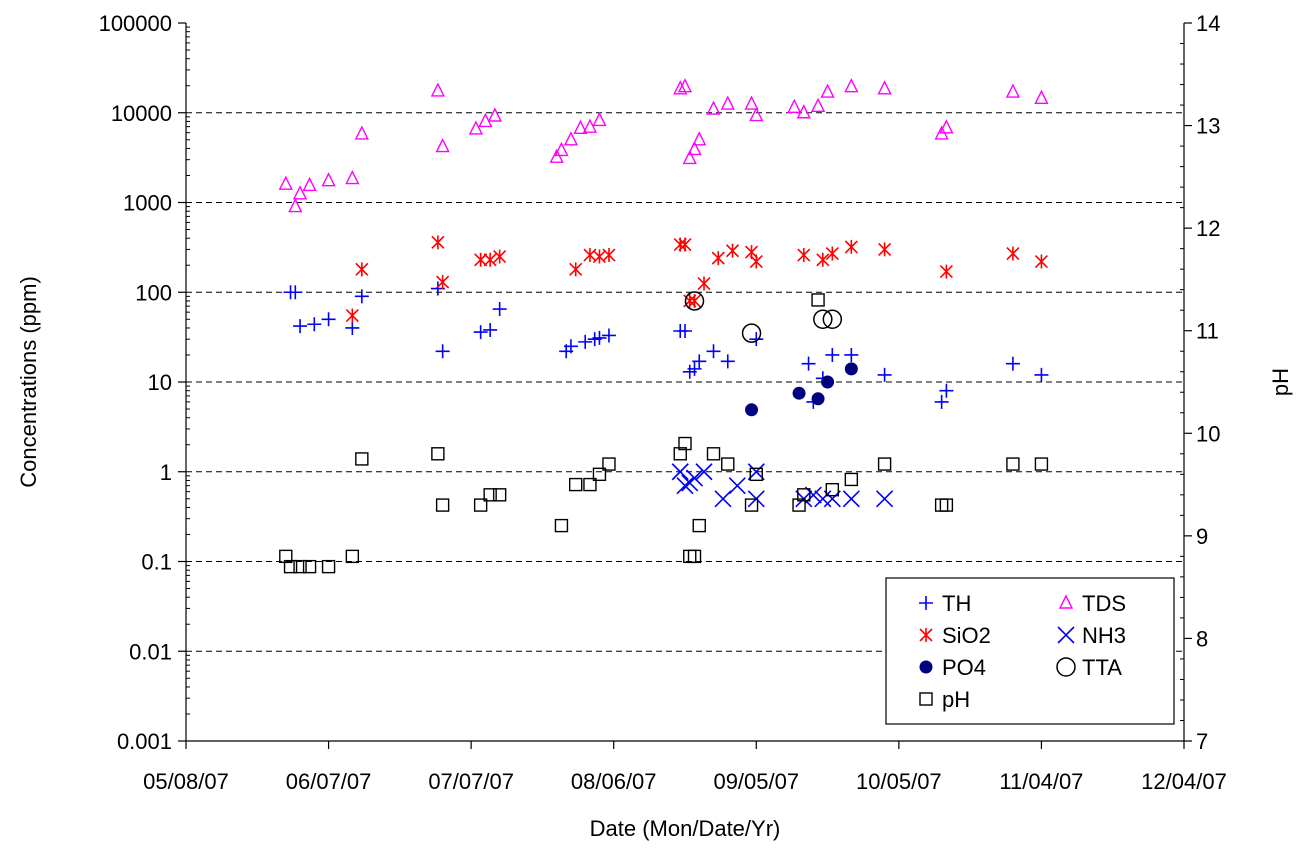 The image size is (1301, 856). What do you see at coordinates (147, 203) in the screenshot?
I see `y-tick-label: 1000` at bounding box center [147, 203].